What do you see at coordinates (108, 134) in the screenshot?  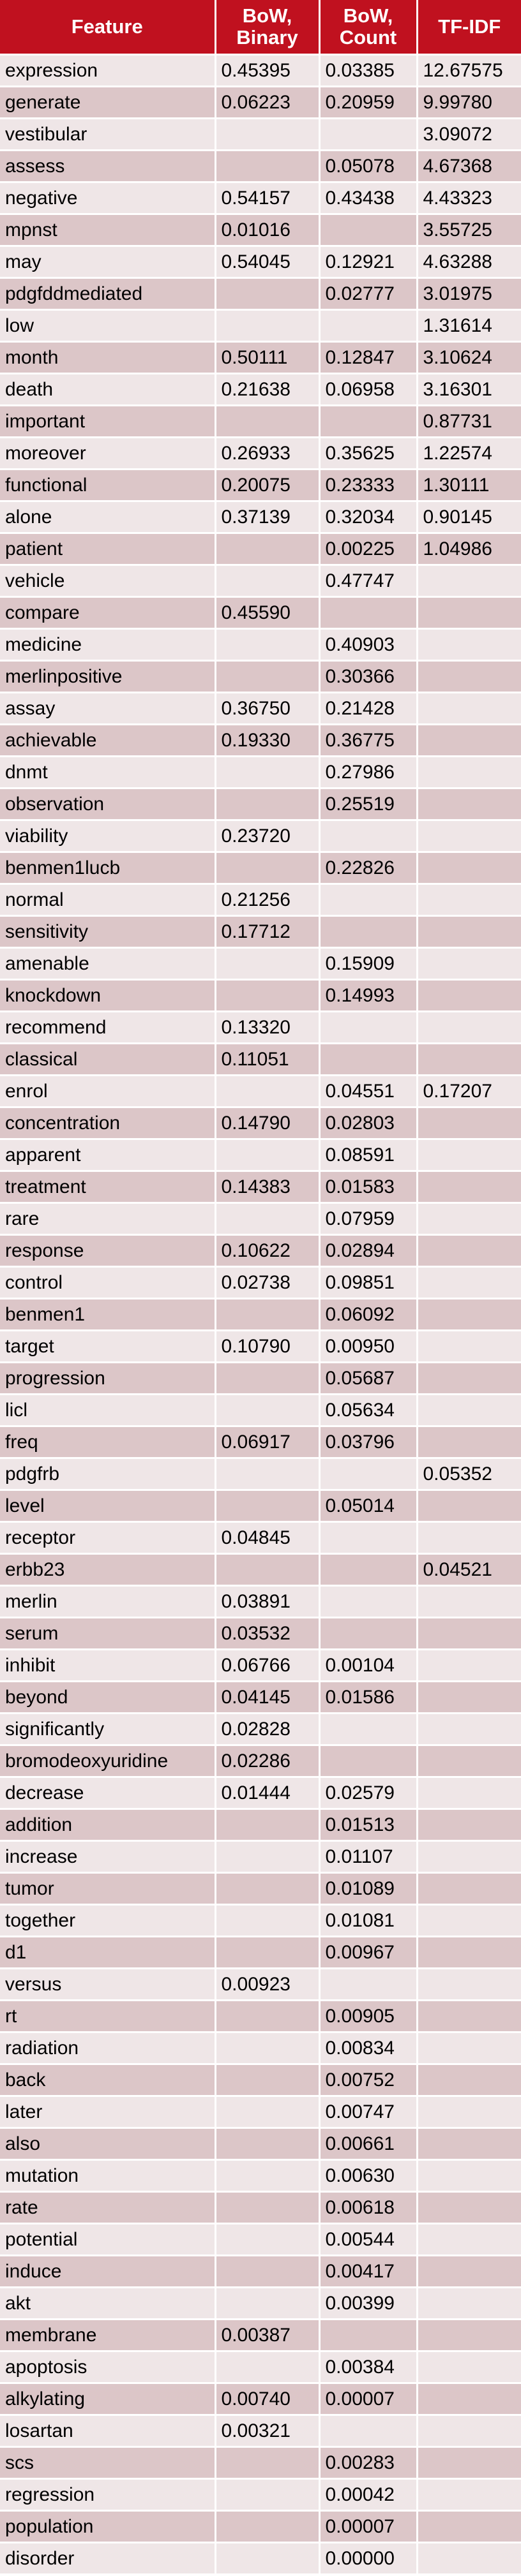 I see `cell-feature: vestibular` at bounding box center [108, 134].